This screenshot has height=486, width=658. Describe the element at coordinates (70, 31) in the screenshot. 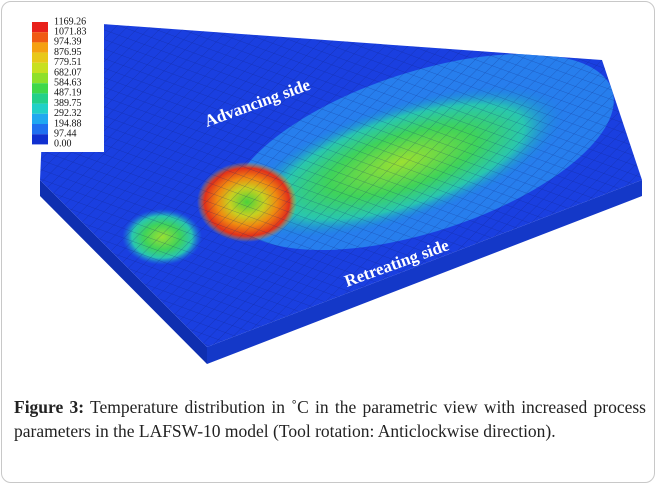

I see `legend-level: 1071.83` at that location.